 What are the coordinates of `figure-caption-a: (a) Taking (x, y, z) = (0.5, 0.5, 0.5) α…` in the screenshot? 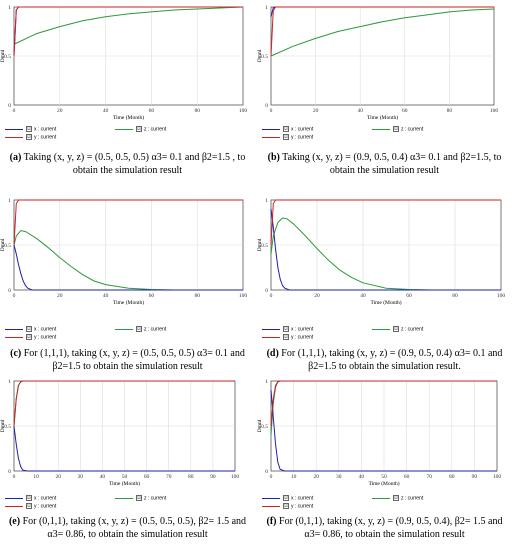 It's located at (127, 164).